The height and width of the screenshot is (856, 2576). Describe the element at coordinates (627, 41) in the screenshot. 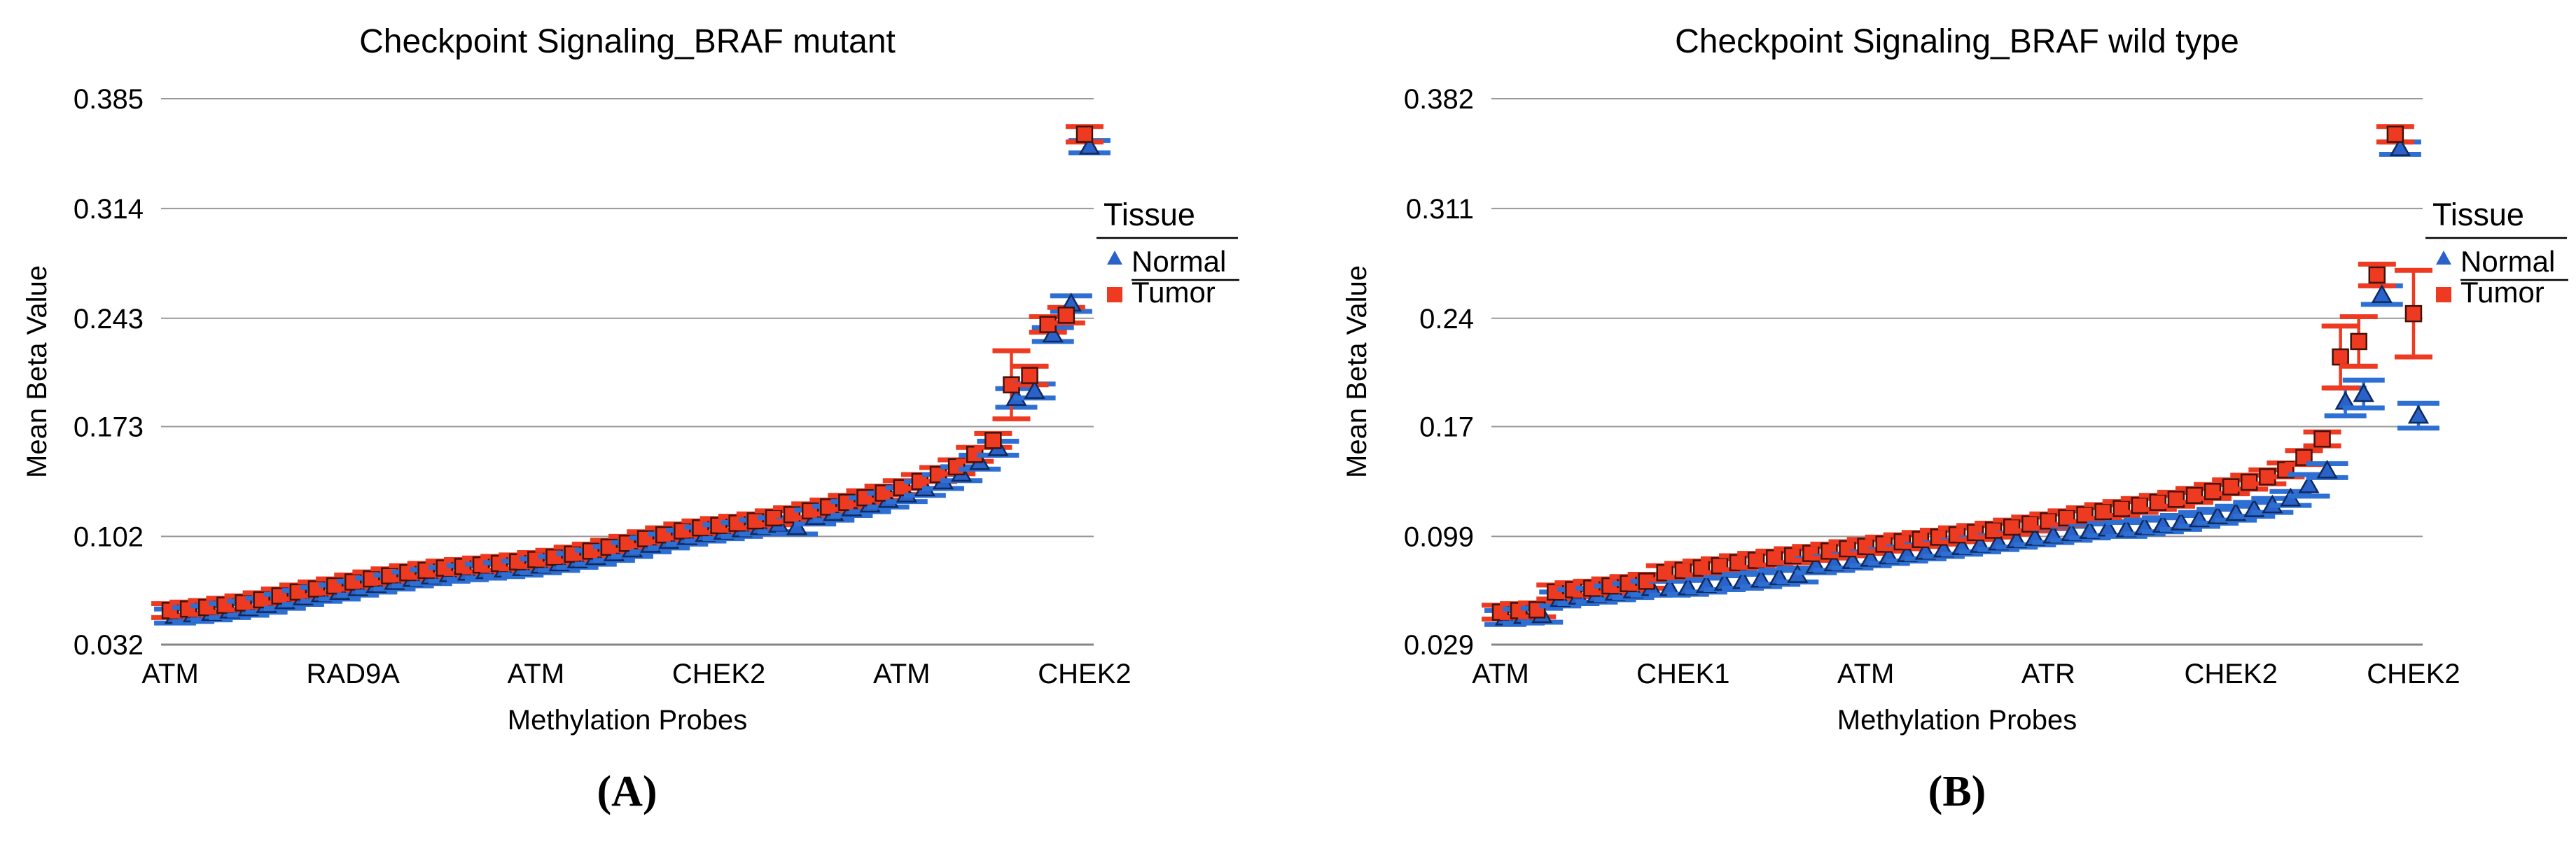

I see `chart-title: Checkpoint Signaling_BRAF mutant` at that location.